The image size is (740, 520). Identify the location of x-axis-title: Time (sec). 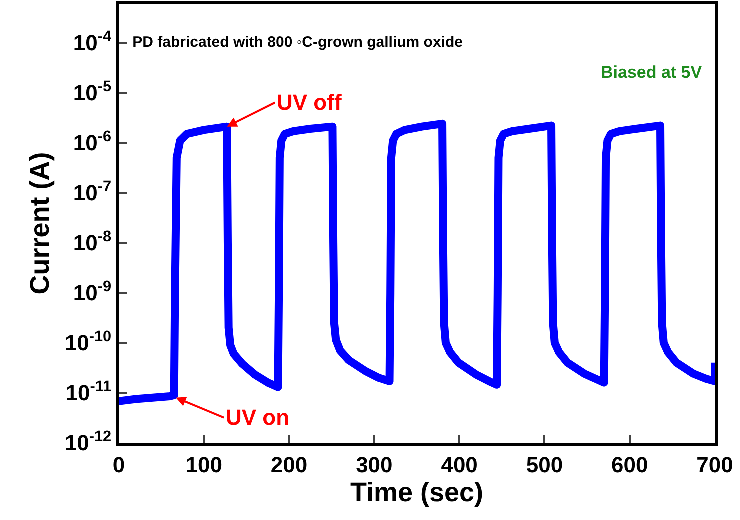
(417, 492).